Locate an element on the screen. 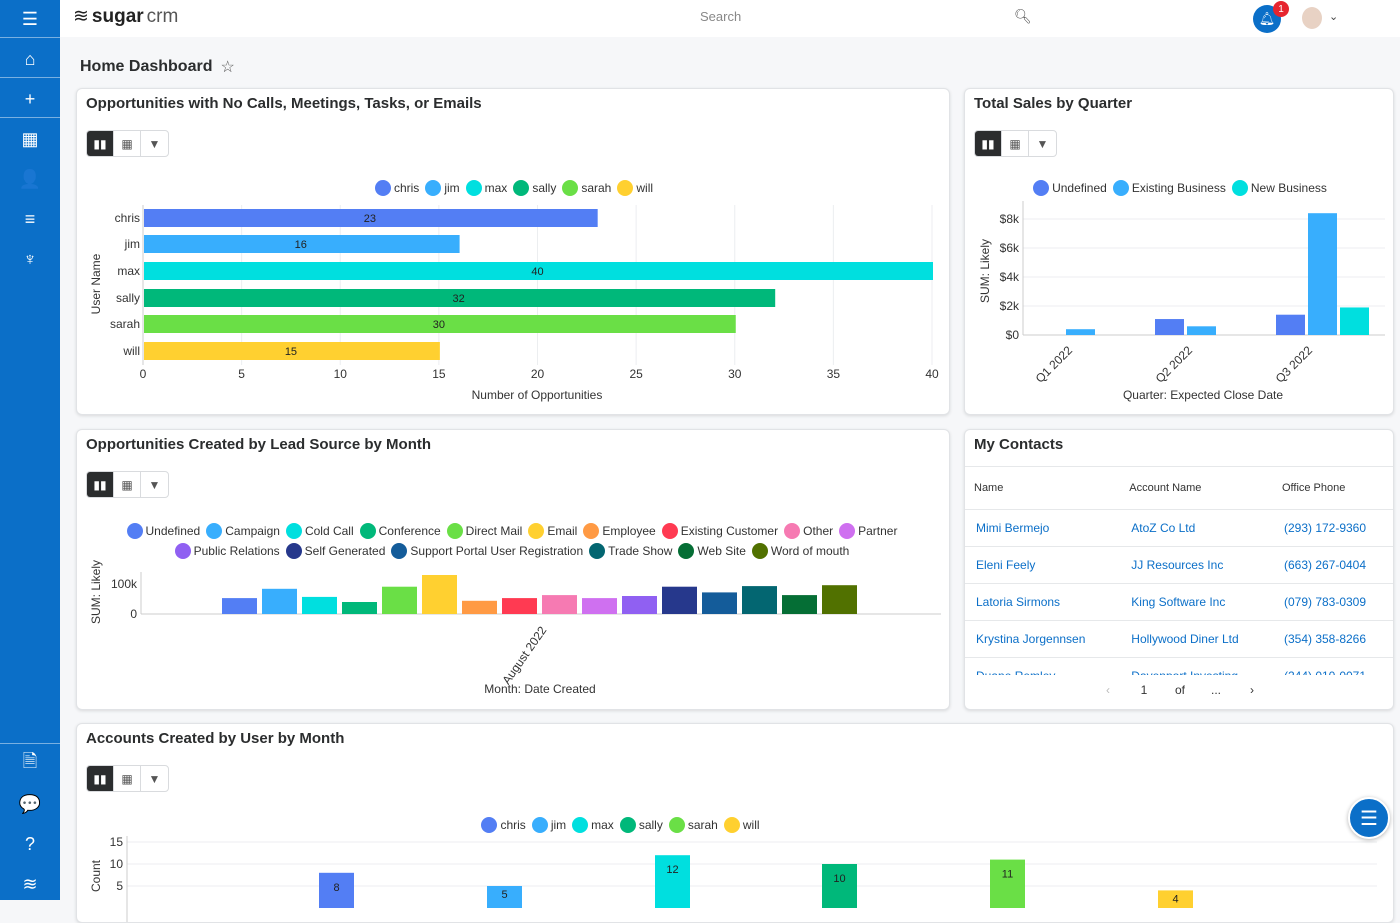  phone-link: (079) 783-0309 is located at coordinates (1332, 602).